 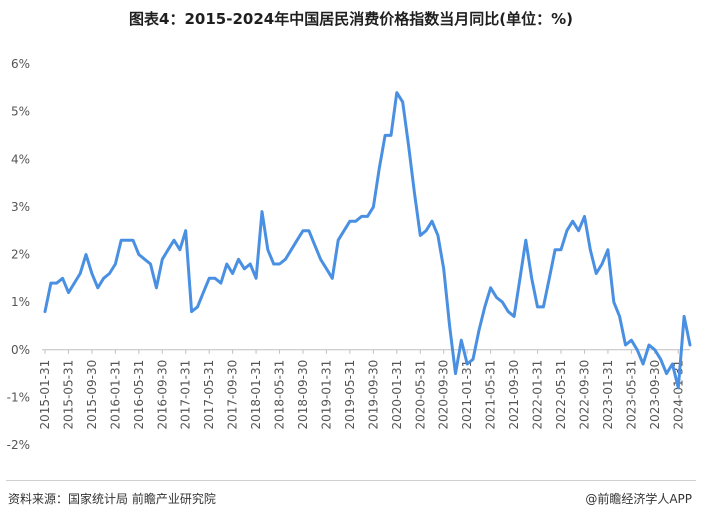 I want to click on x-tick-label: 2022-01-31, so click(x=538, y=395).